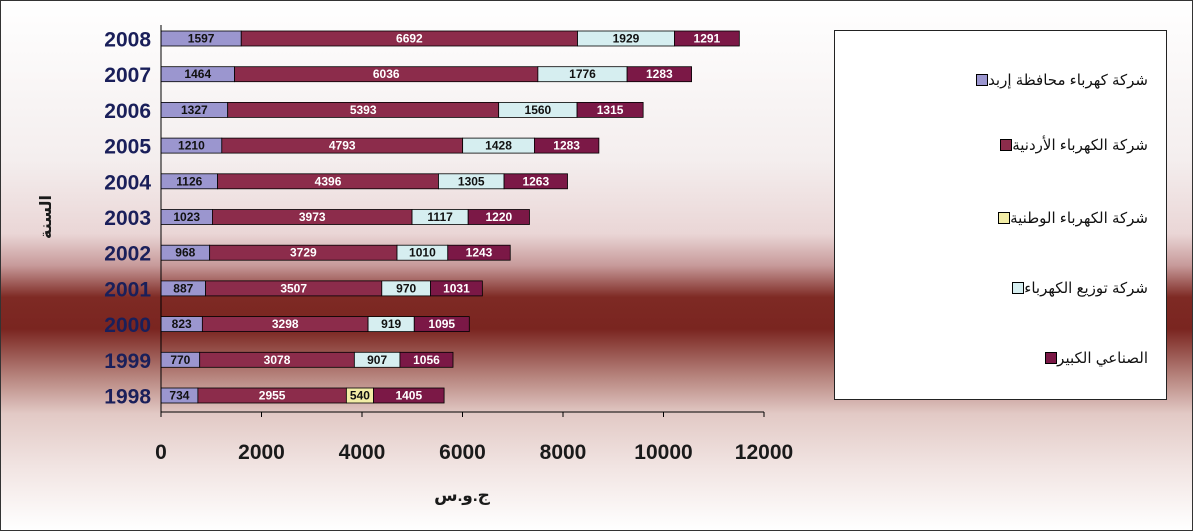  I want to click on data-label: 1405, so click(408, 396).